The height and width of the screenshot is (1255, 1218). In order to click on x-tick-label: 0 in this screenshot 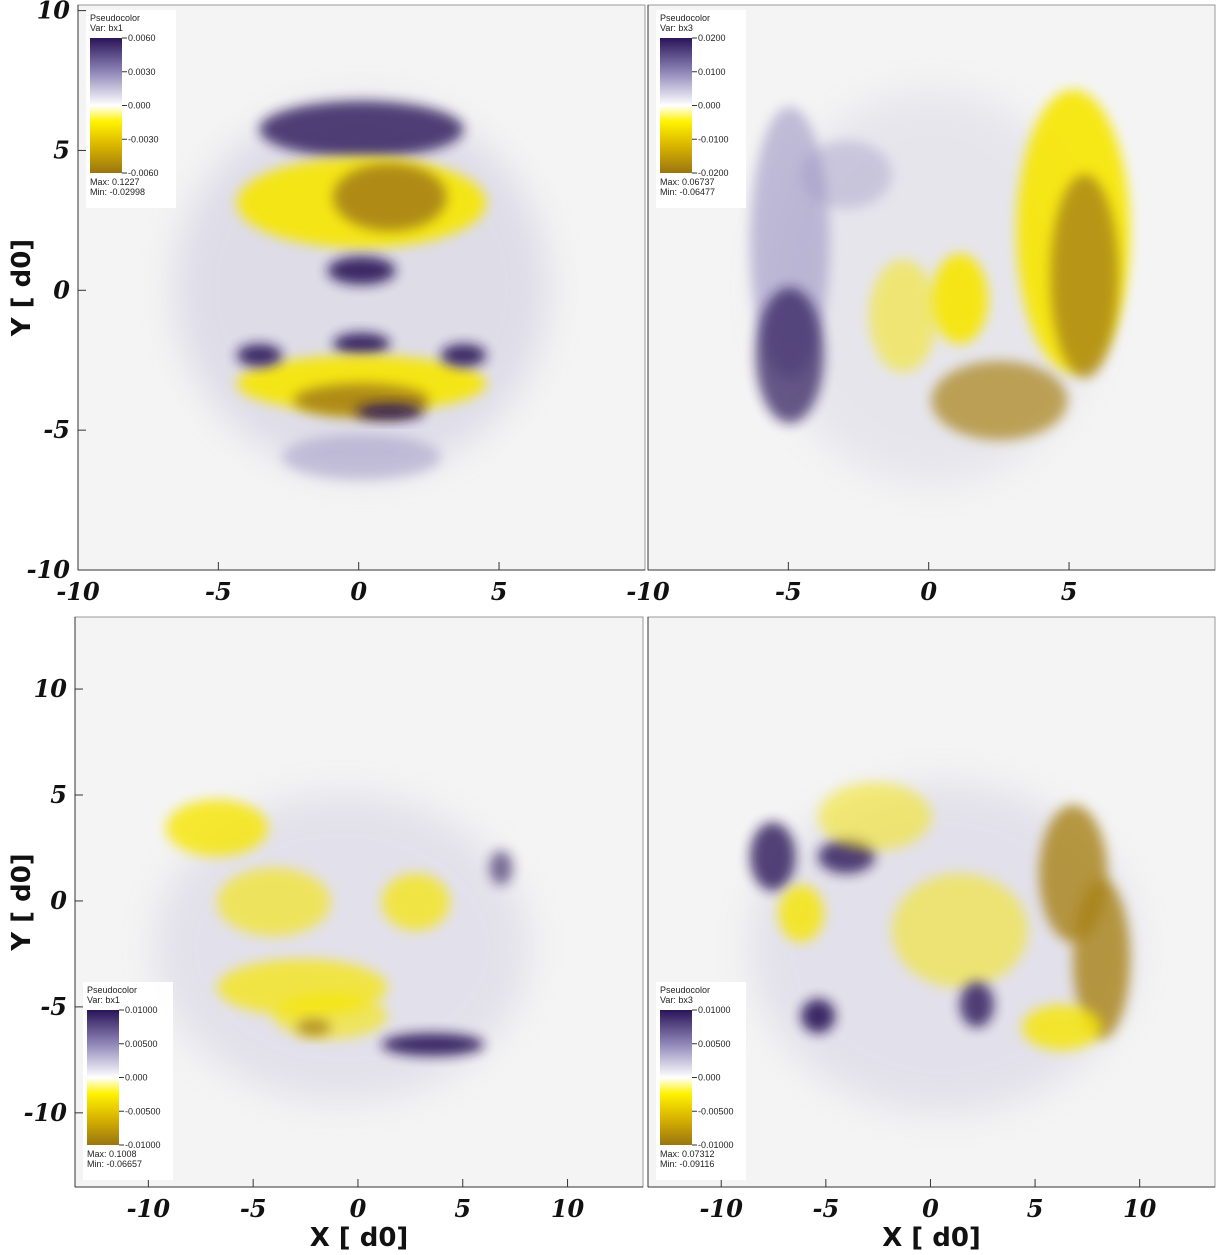, I will do `click(928, 591)`.